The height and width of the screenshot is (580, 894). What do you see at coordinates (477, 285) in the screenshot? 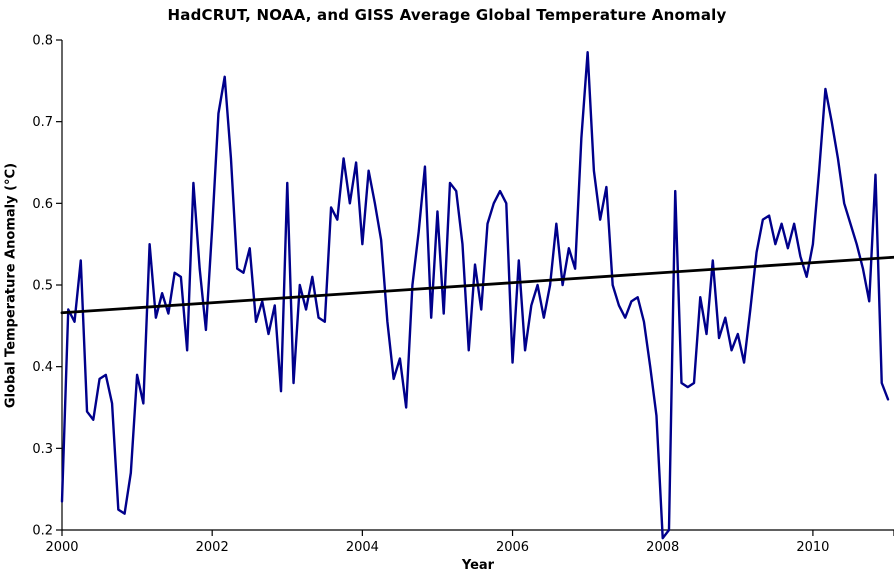
I see `trend-line` at bounding box center [477, 285].